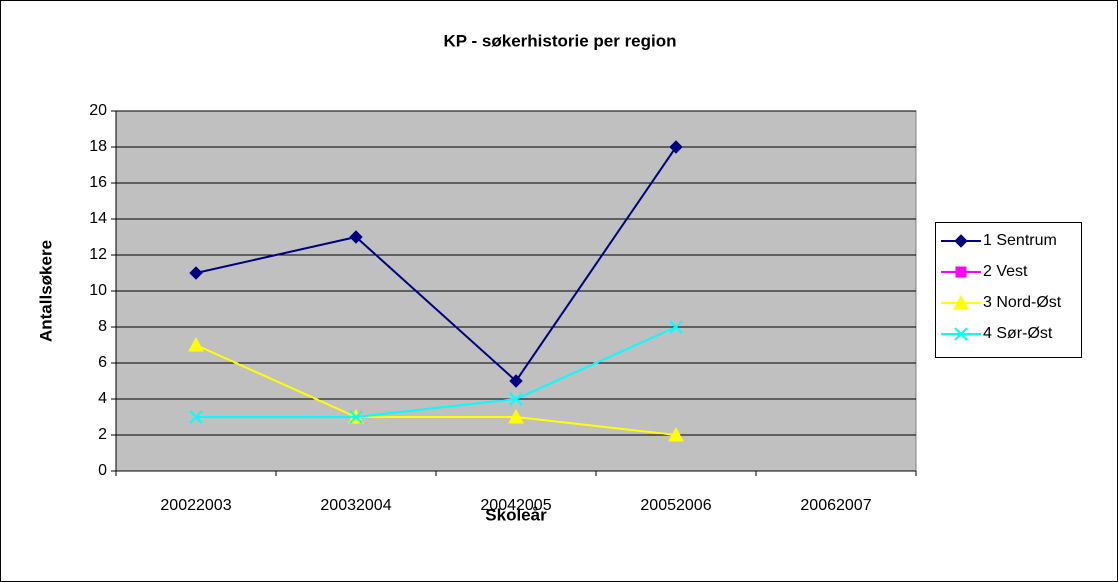 The width and height of the screenshot is (1118, 582). Describe the element at coordinates (516, 514) in the screenshot. I see `x-axis-label: Skoleår` at that location.